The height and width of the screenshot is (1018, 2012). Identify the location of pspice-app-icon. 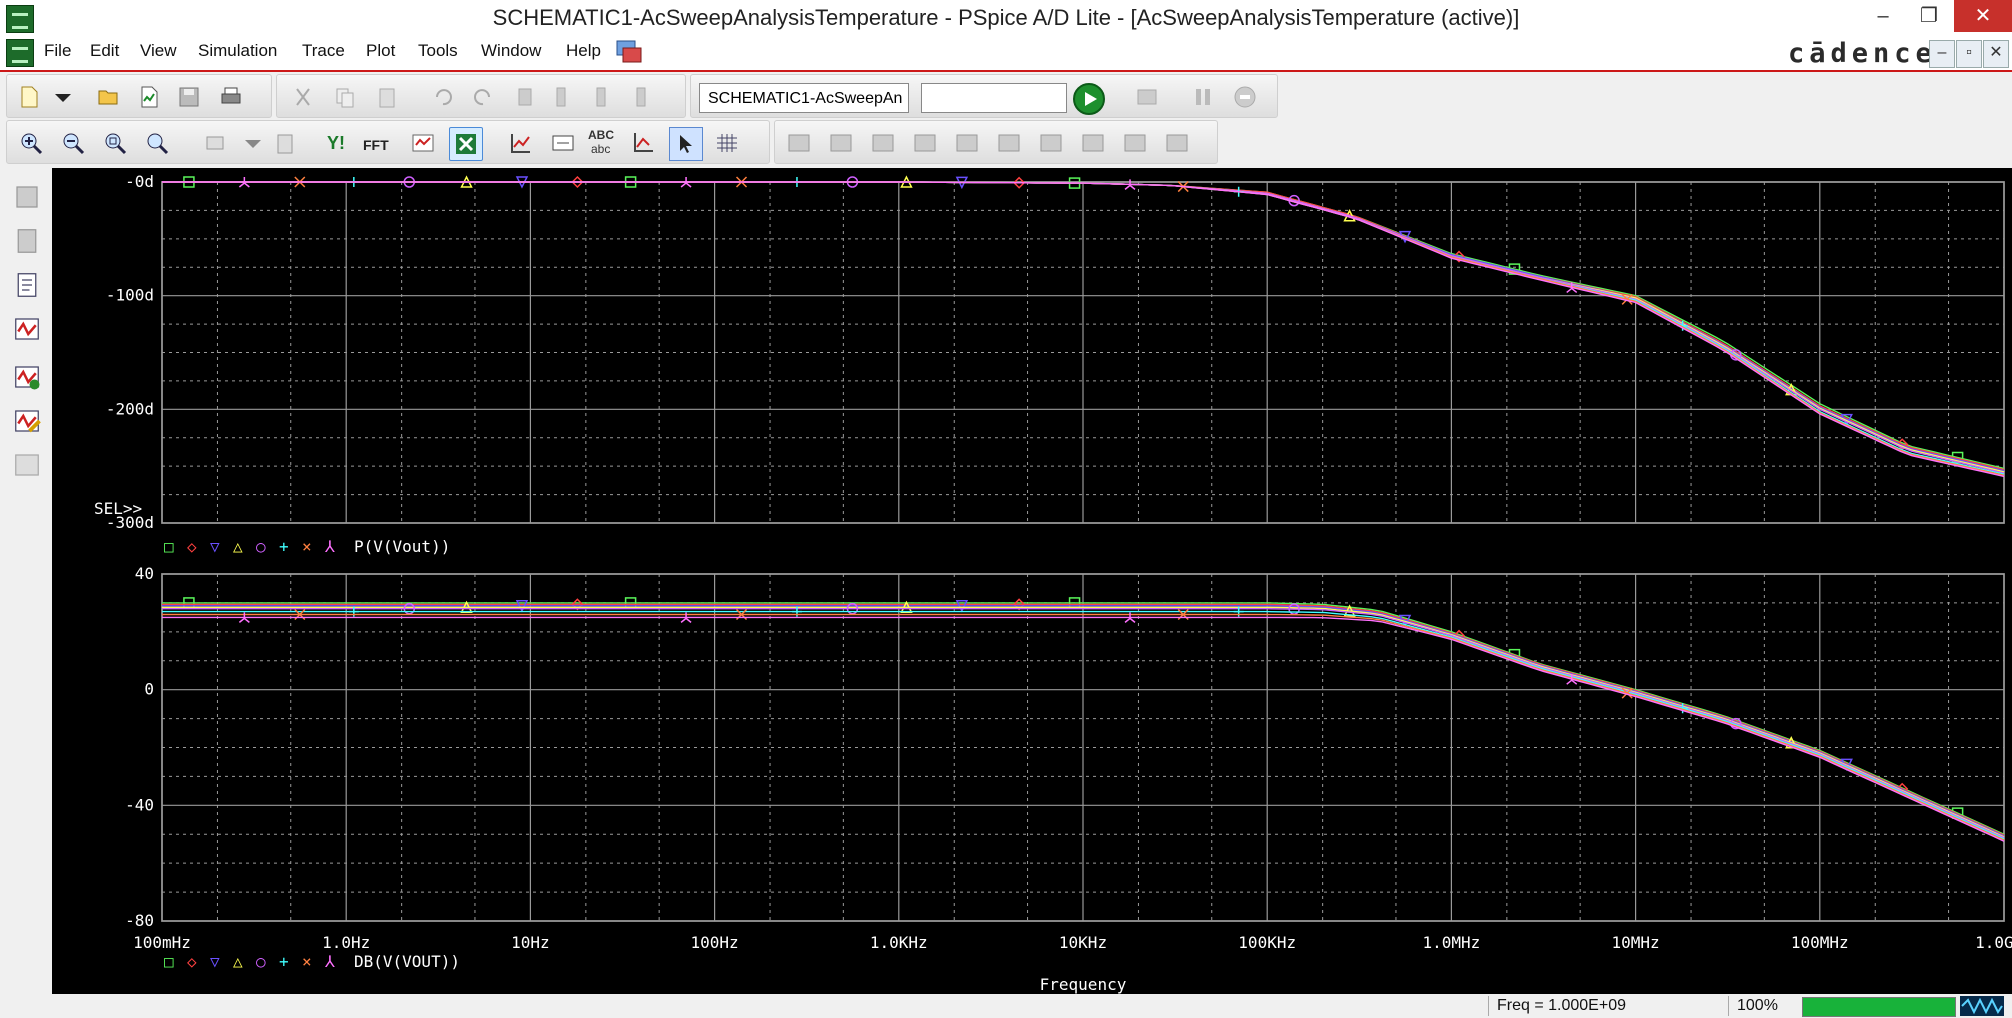
(20, 19).